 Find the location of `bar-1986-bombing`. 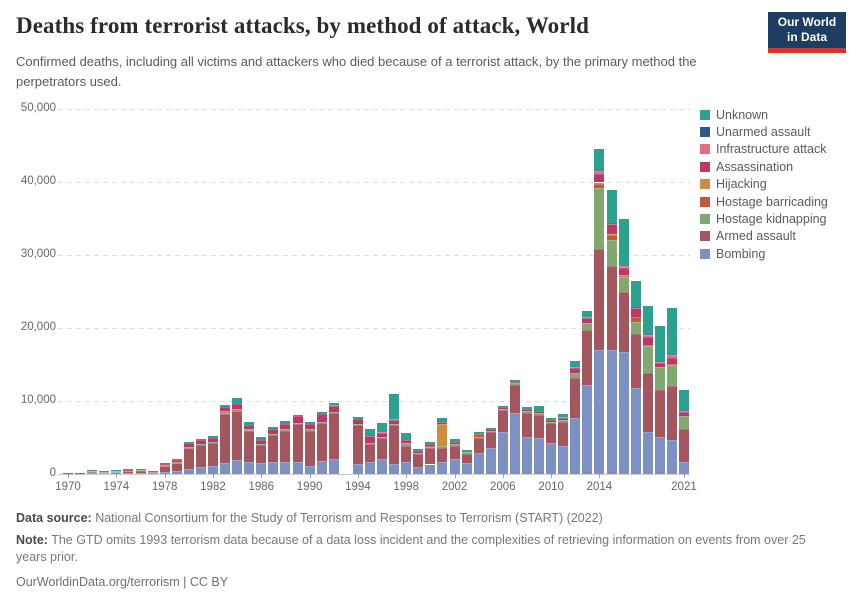

bar-1986-bombing is located at coordinates (261, 468).